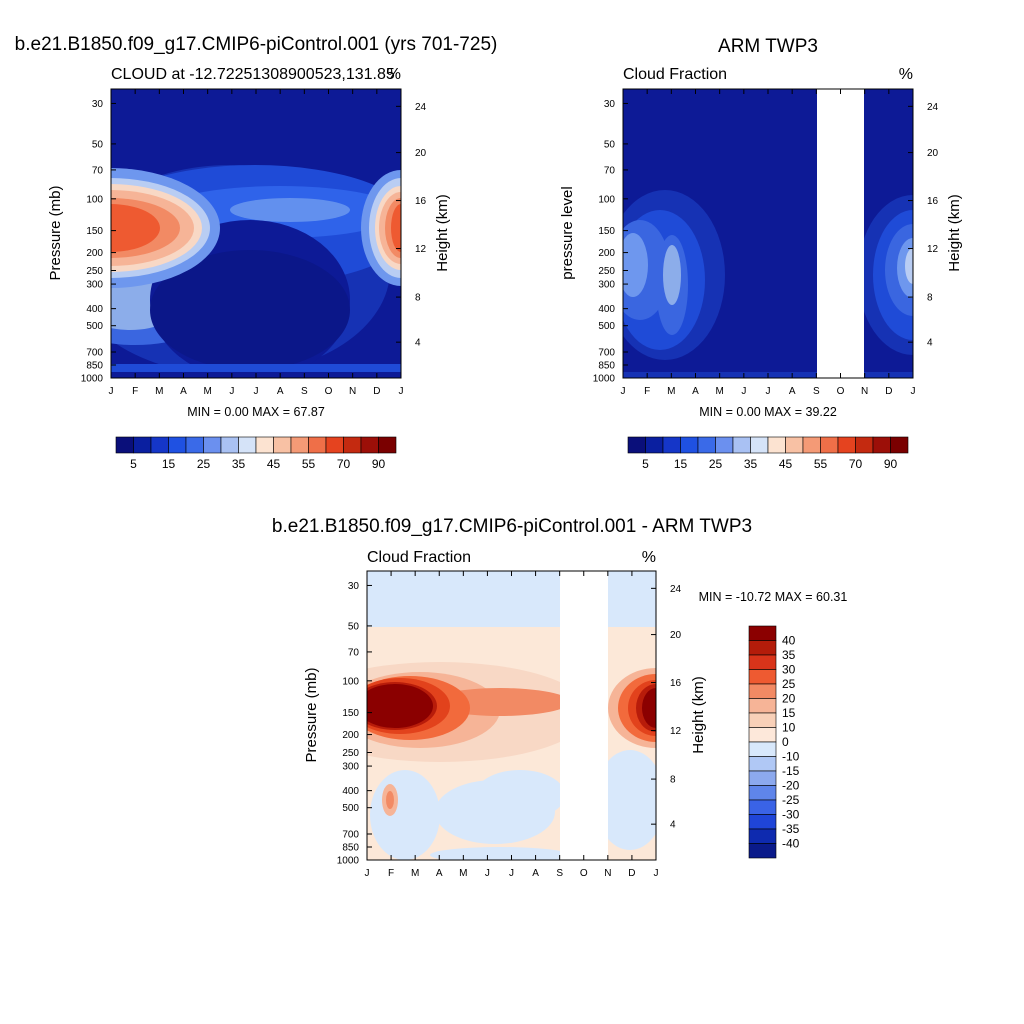 The width and height of the screenshot is (1024, 1024). Describe the element at coordinates (791, 757) in the screenshot. I see `colorbar-label: -10` at that location.